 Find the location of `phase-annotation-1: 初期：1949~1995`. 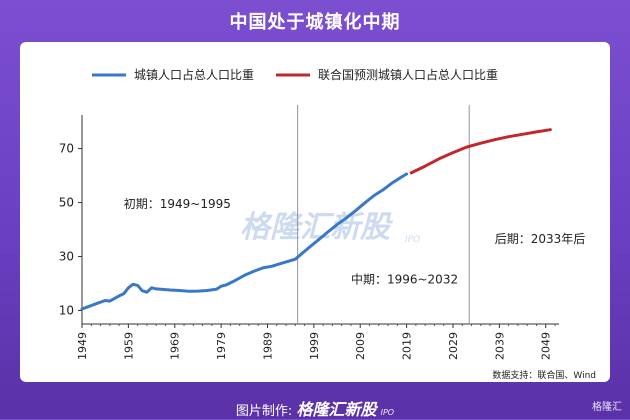

phase-annotation-1: 初期：1949~1995 is located at coordinates (177, 204).